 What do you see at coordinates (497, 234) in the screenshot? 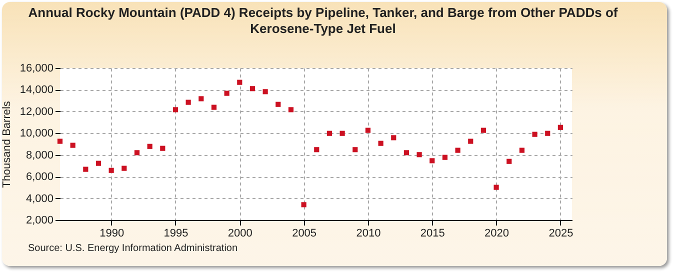
I see `x-tick-label: 2020` at bounding box center [497, 234].